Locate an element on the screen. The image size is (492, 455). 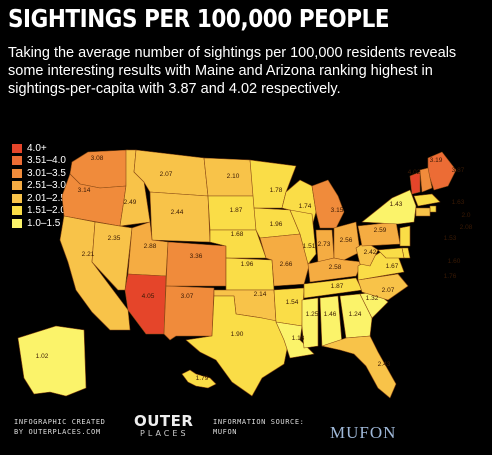
state-value-ma: 1.63 is located at coordinates (458, 202).